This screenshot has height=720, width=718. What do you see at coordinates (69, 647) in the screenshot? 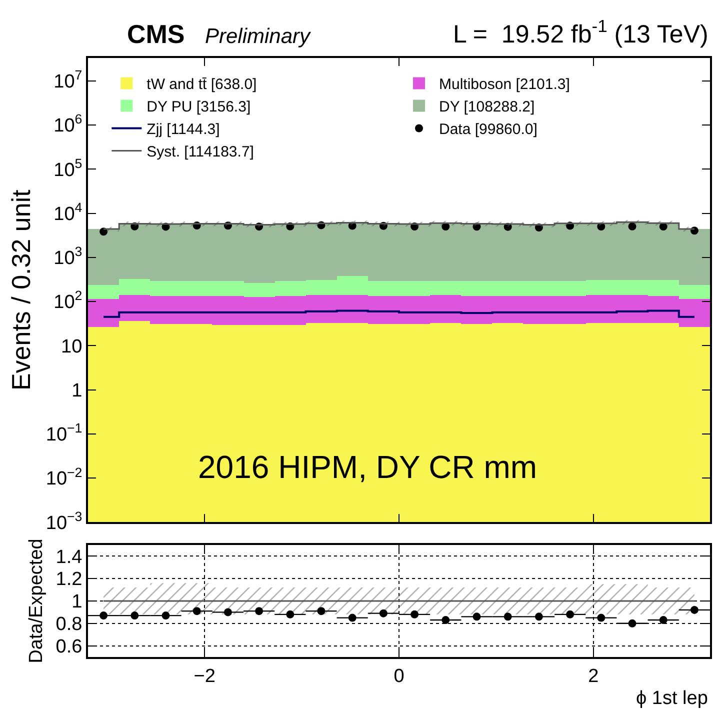
I see `y-tick-label: 0.6` at bounding box center [69, 647].